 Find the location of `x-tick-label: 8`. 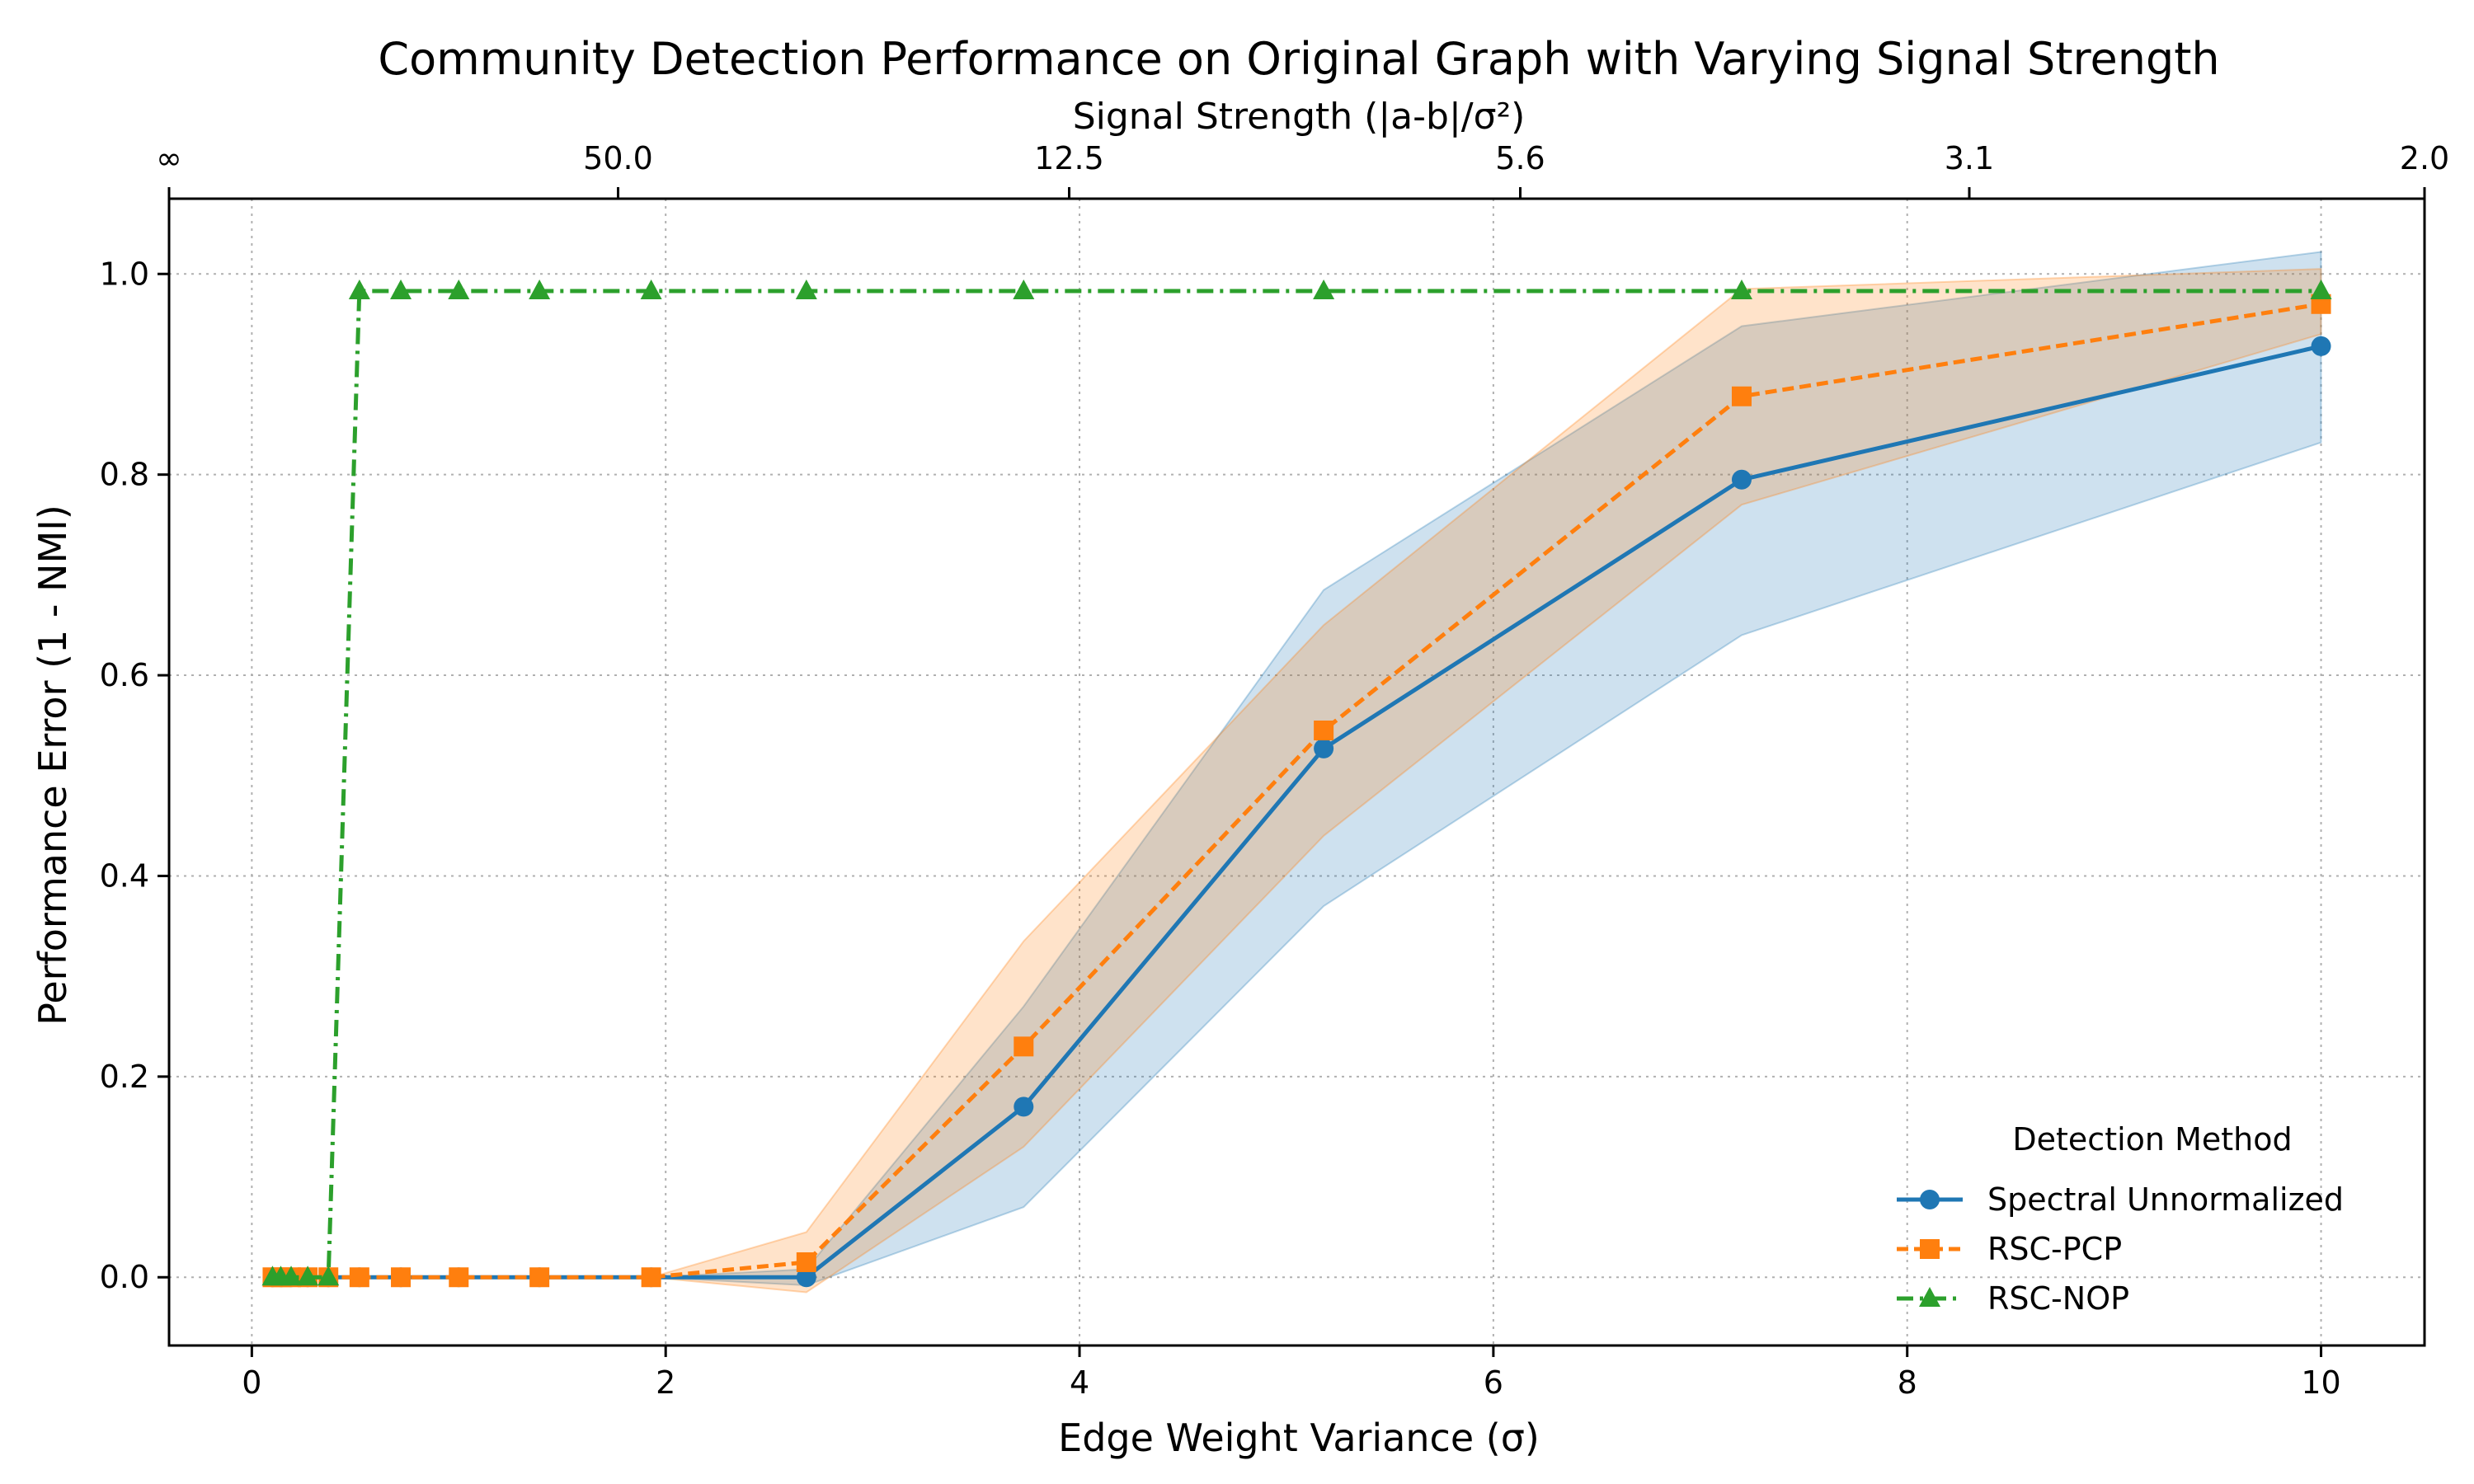

x-tick-label: 8 is located at coordinates (1907, 1382).